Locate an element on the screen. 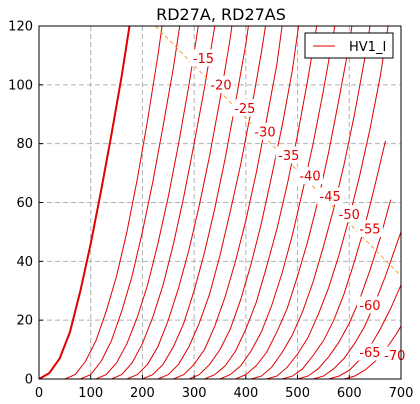 This screenshot has height=404, width=420. curve-label: -55 is located at coordinates (369, 229).